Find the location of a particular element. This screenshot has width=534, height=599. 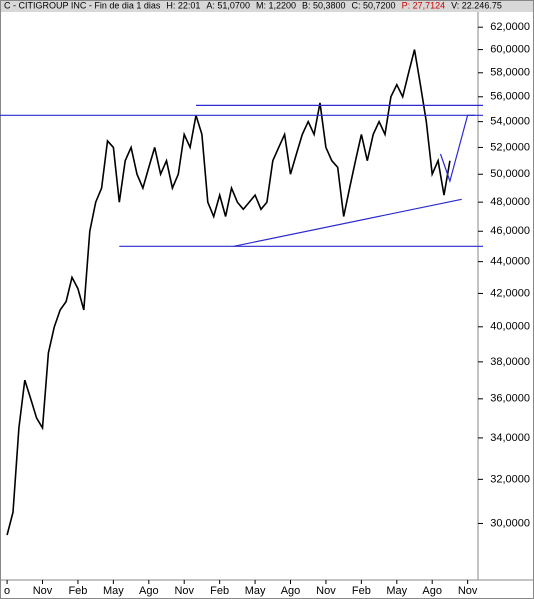

y-tick-label: 40,0000 is located at coordinates (510, 327).